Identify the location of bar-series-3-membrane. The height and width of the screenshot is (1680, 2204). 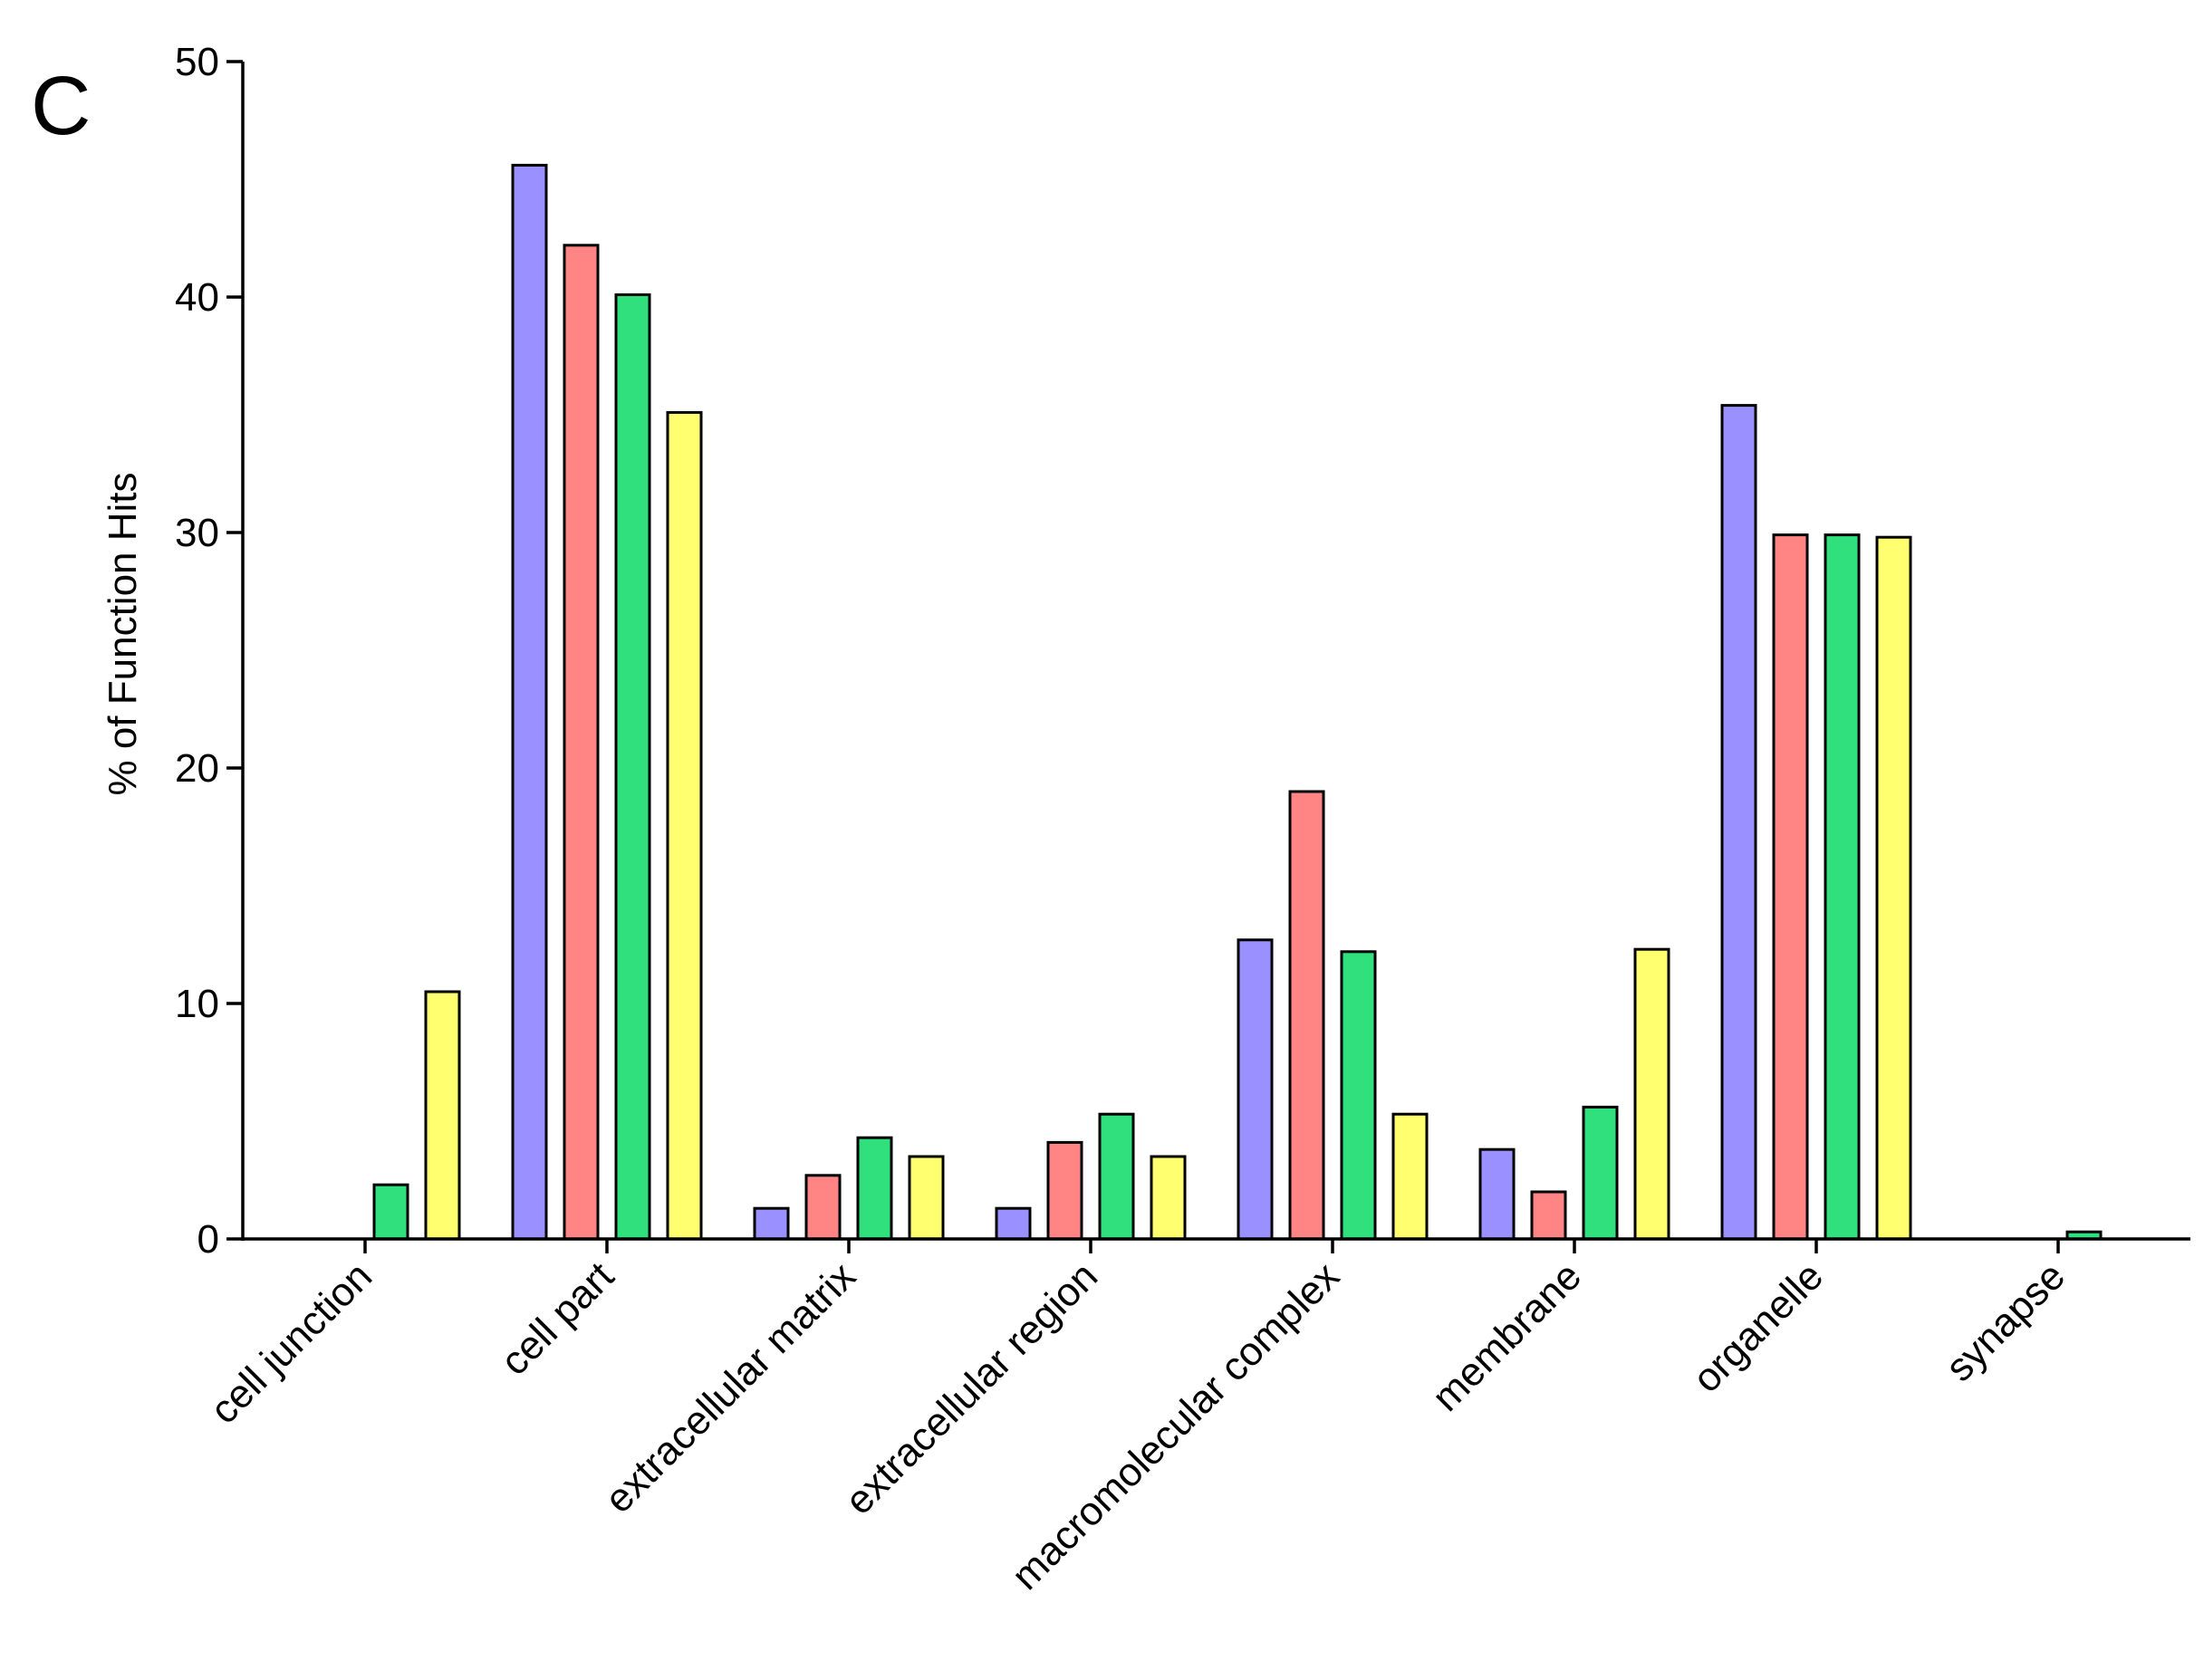
(1600, 1173).